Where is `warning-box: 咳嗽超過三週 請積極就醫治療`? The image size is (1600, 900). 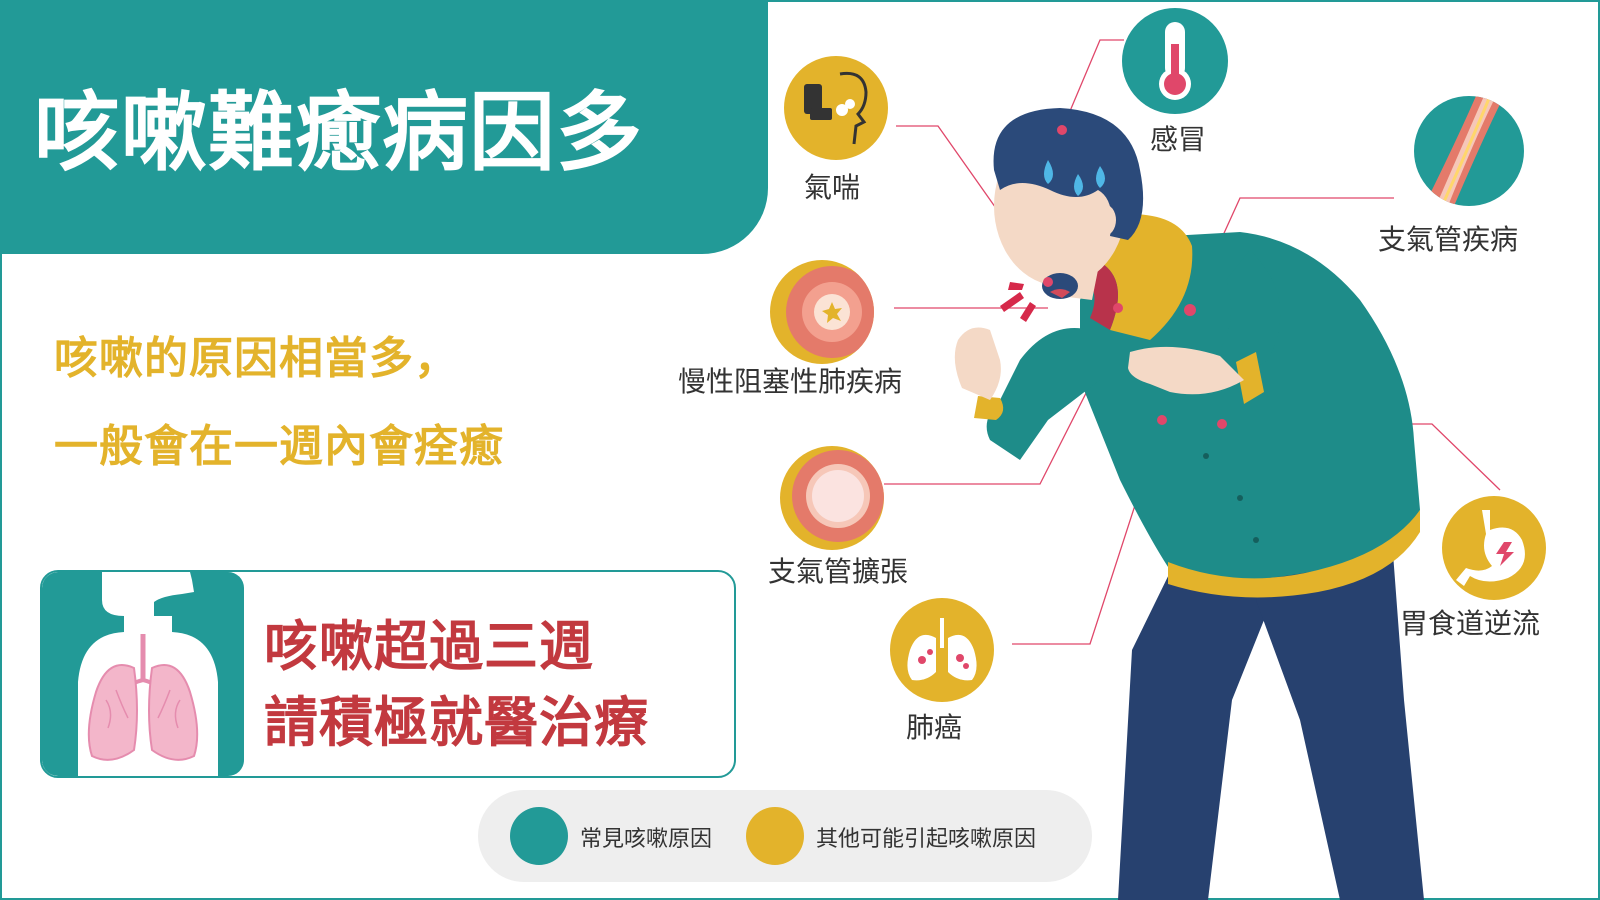
warning-box: 咳嗽超過三週 請積極就醫治療 is located at coordinates (388, 674).